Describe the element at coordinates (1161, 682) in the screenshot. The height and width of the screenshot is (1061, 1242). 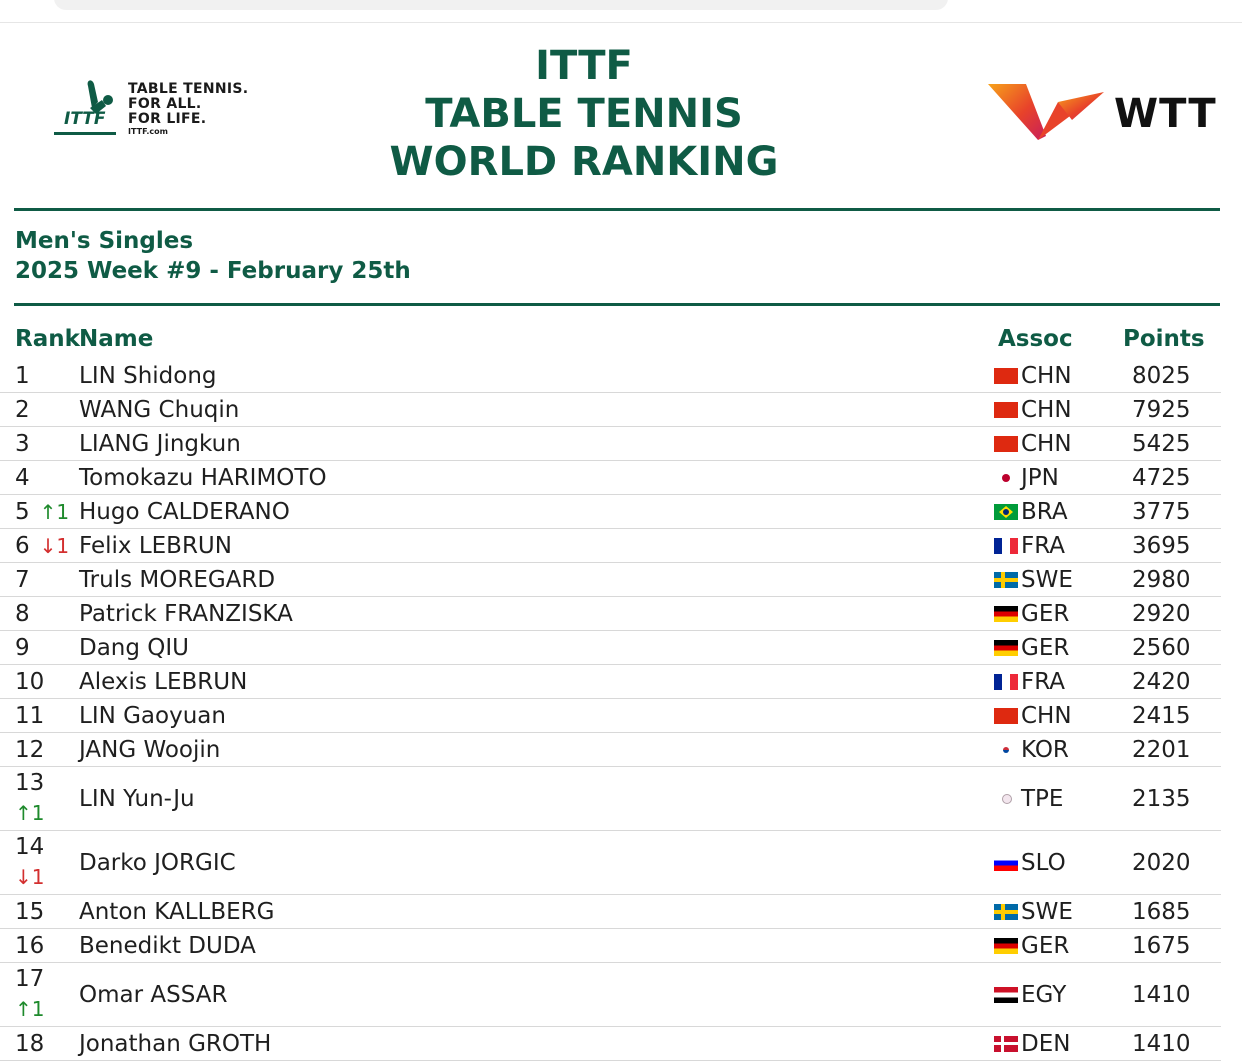
I see `points-cell: 2420` at that location.